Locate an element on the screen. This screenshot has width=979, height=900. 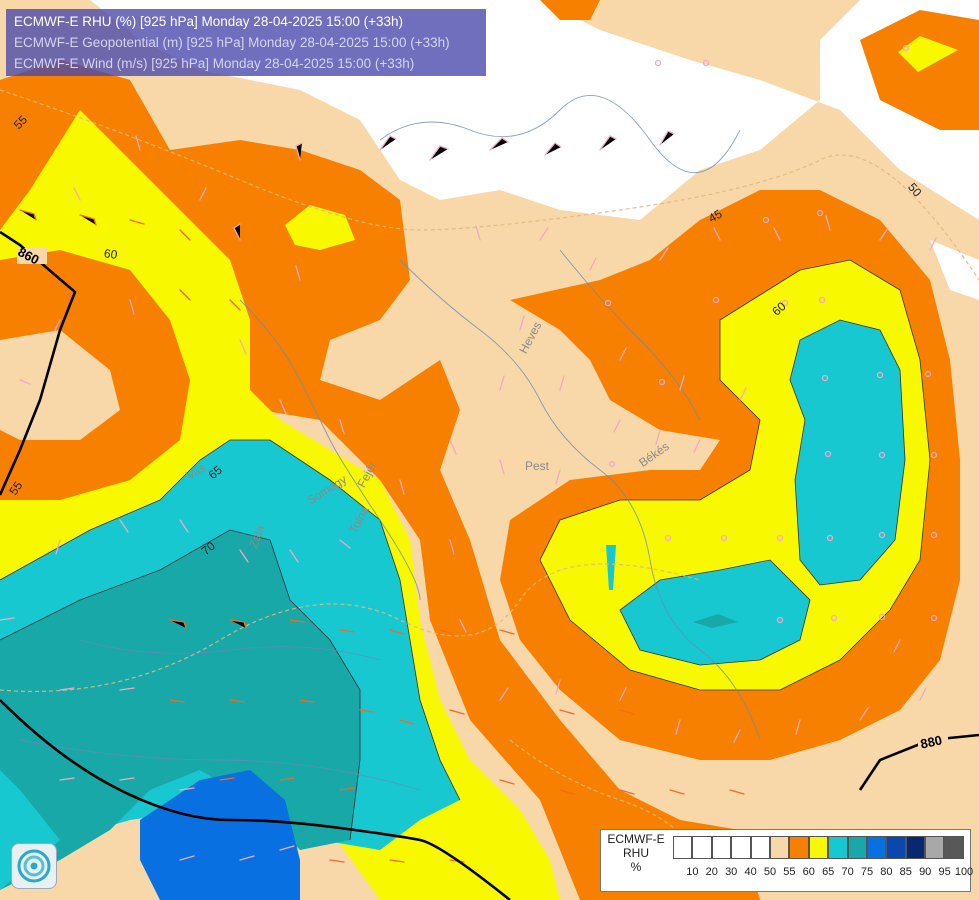
legend-tick: 40 is located at coordinates (750, 872).